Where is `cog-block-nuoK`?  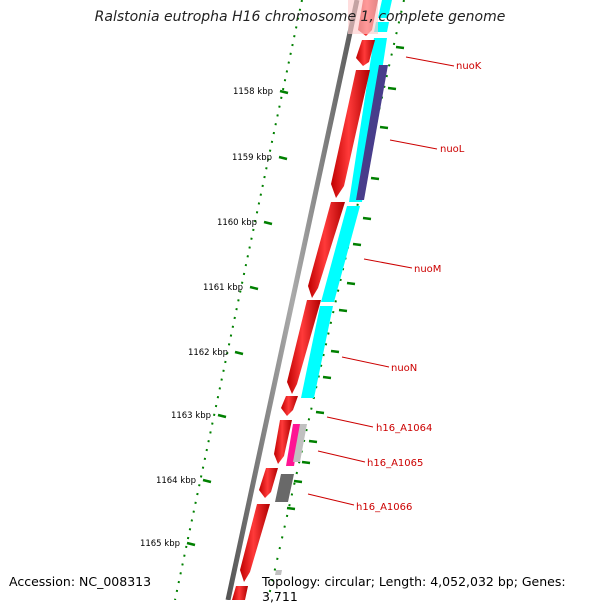 cog-block-nuoK is located at coordinates (385, 9).